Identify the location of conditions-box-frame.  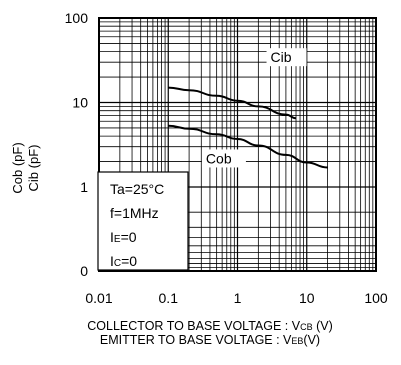
(143, 221).